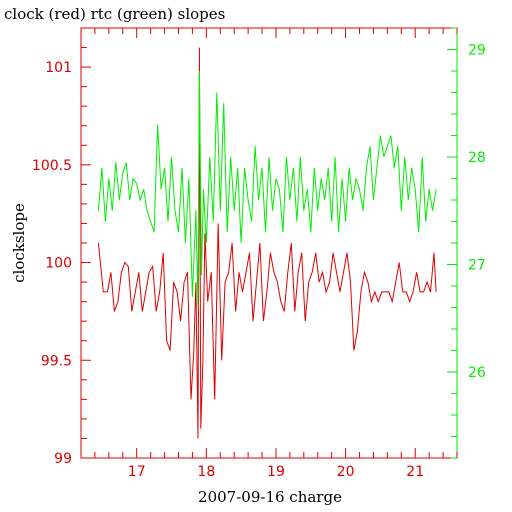 The image size is (512, 512). I want to click on right-axis-tick-label: 29, so click(477, 51).